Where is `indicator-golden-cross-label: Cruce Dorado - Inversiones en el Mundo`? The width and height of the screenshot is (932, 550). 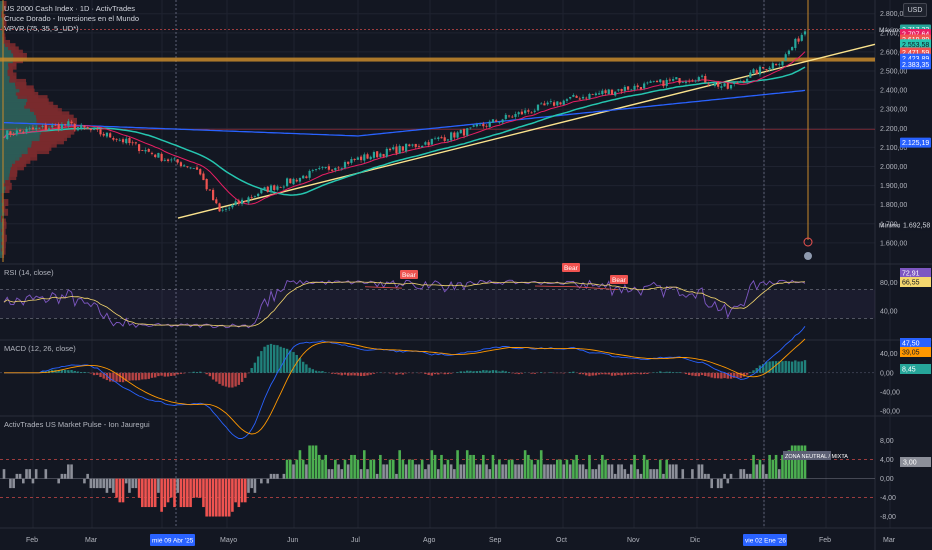 indicator-golden-cross-label: Cruce Dorado - Inversiones en el Mundo is located at coordinates (72, 18).